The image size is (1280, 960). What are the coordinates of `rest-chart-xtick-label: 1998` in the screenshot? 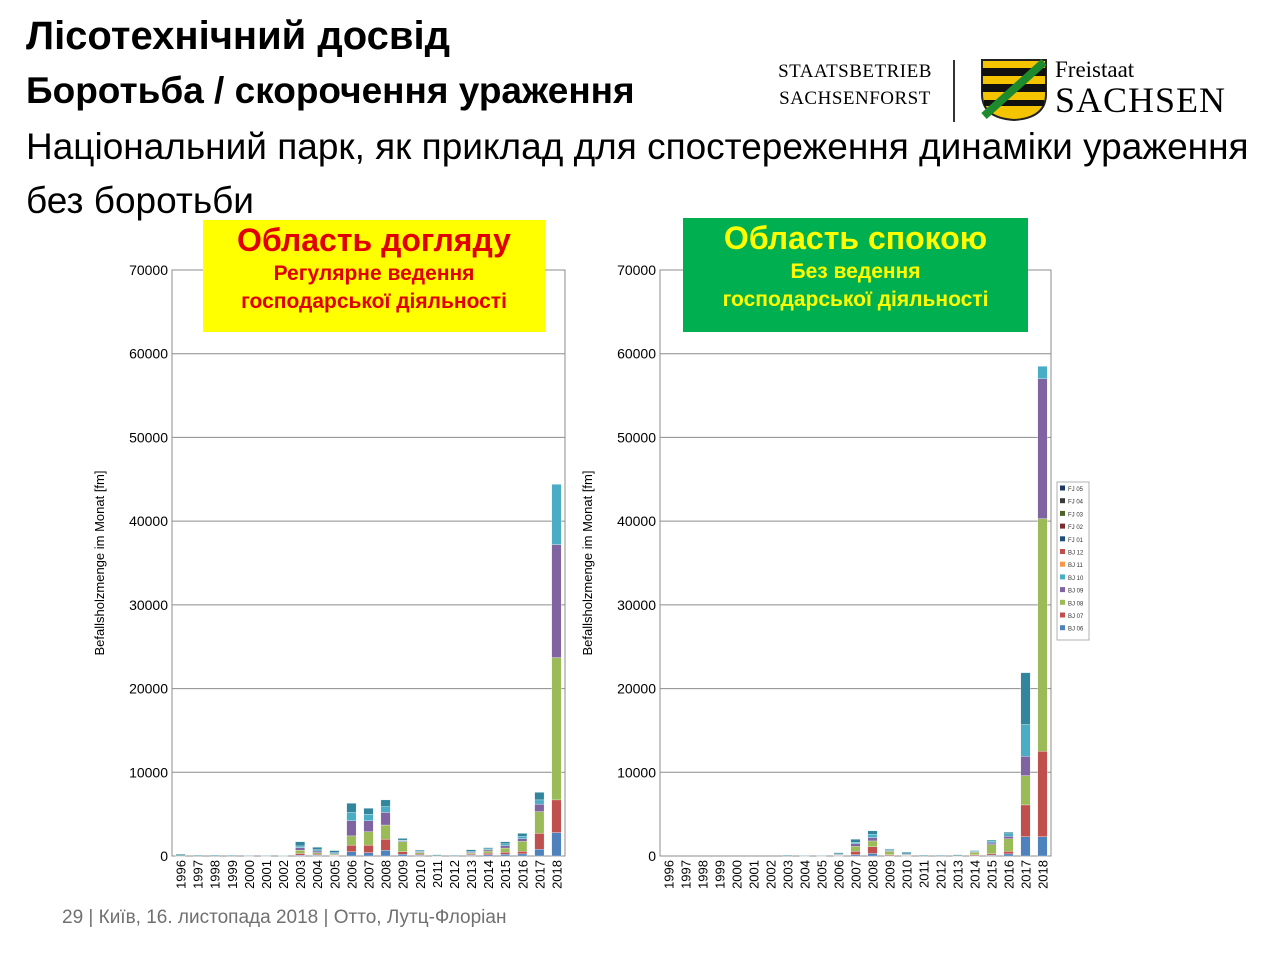 It's located at (703, 874).